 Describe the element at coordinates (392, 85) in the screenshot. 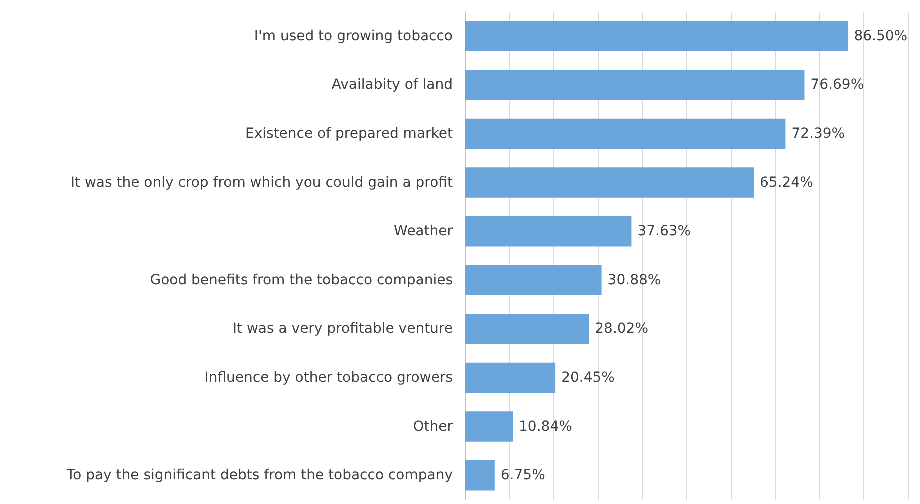

I see `y-tick-label: Availabity of land` at that location.